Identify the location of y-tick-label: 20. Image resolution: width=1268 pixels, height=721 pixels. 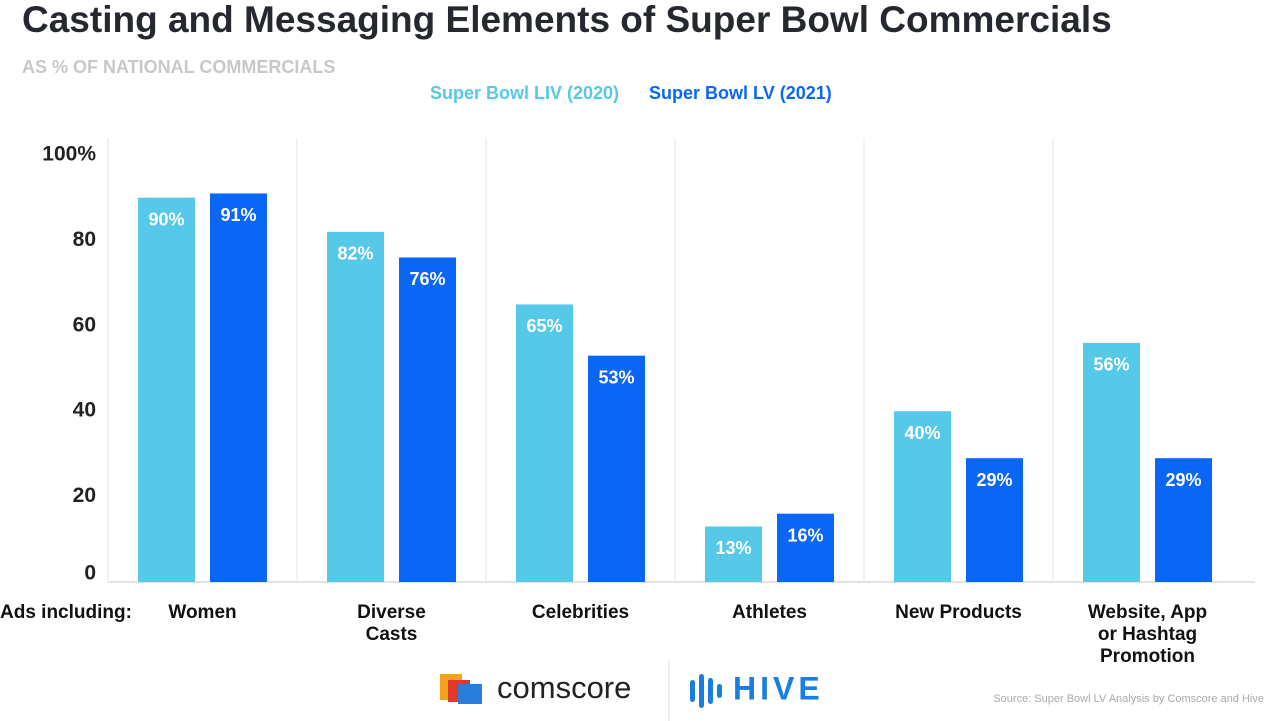
(84, 495).